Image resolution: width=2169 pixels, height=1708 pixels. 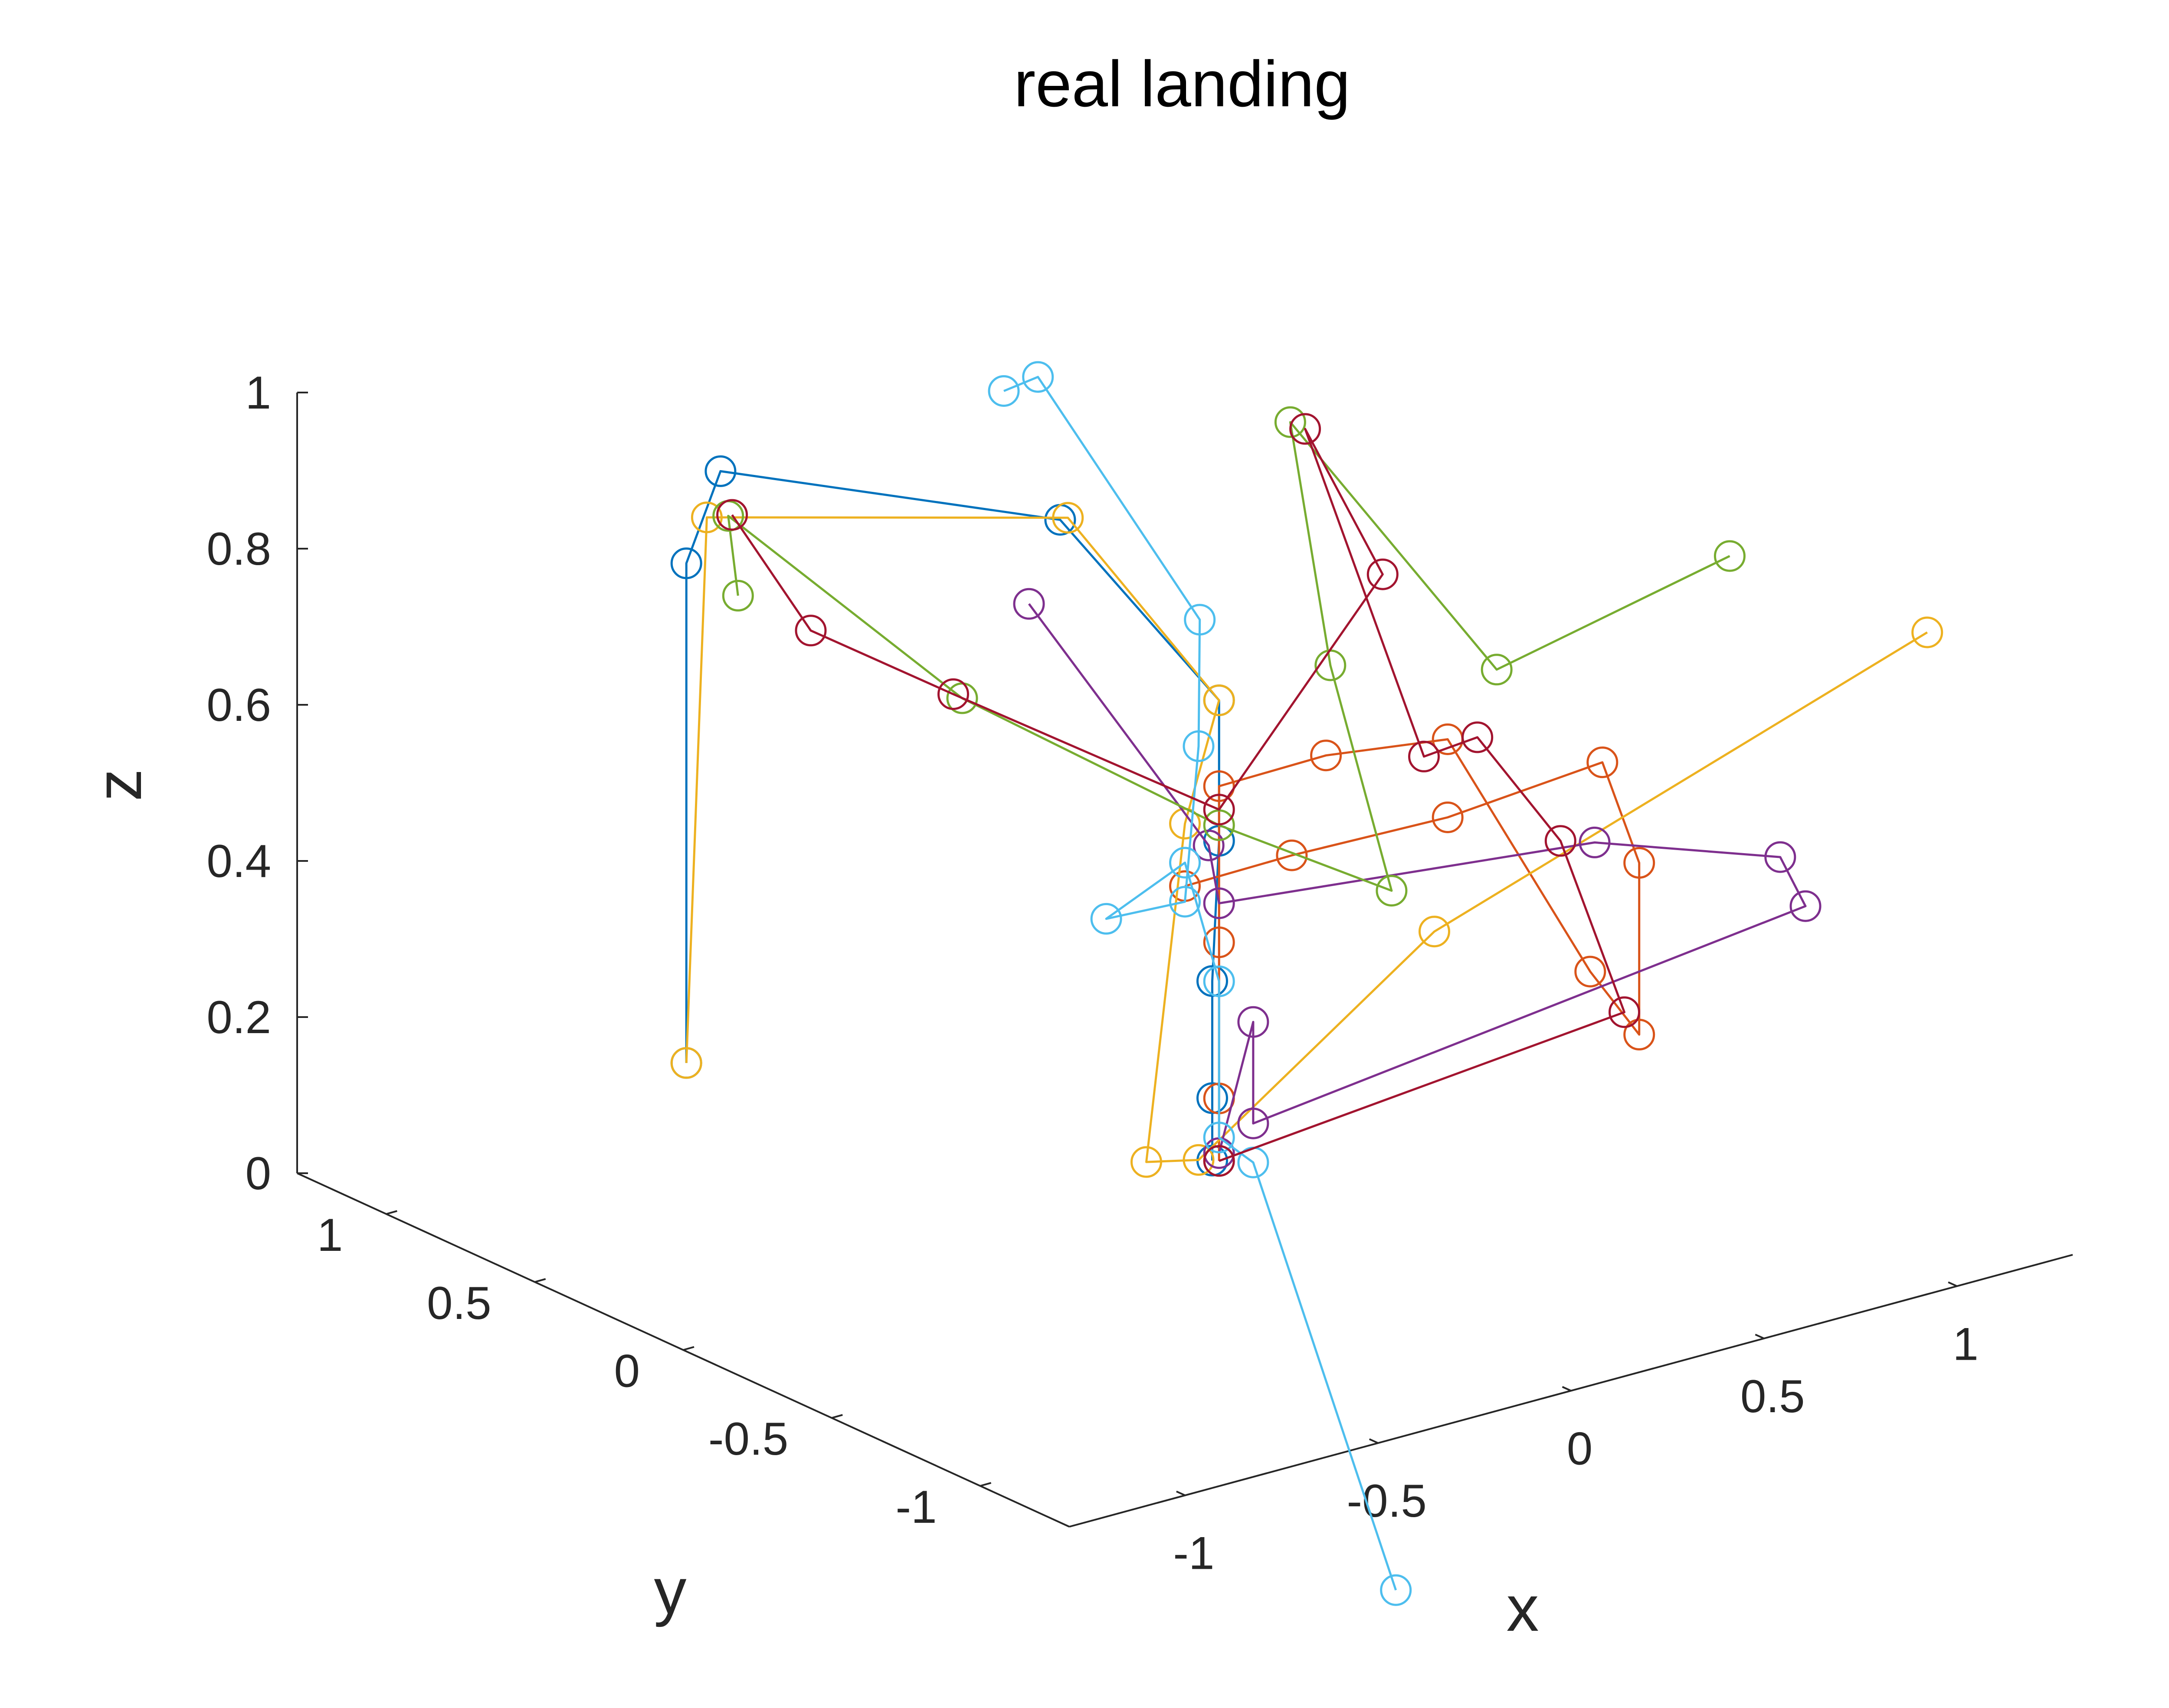 What do you see at coordinates (916, 1507) in the screenshot?
I see `y-tick-label: -1` at bounding box center [916, 1507].